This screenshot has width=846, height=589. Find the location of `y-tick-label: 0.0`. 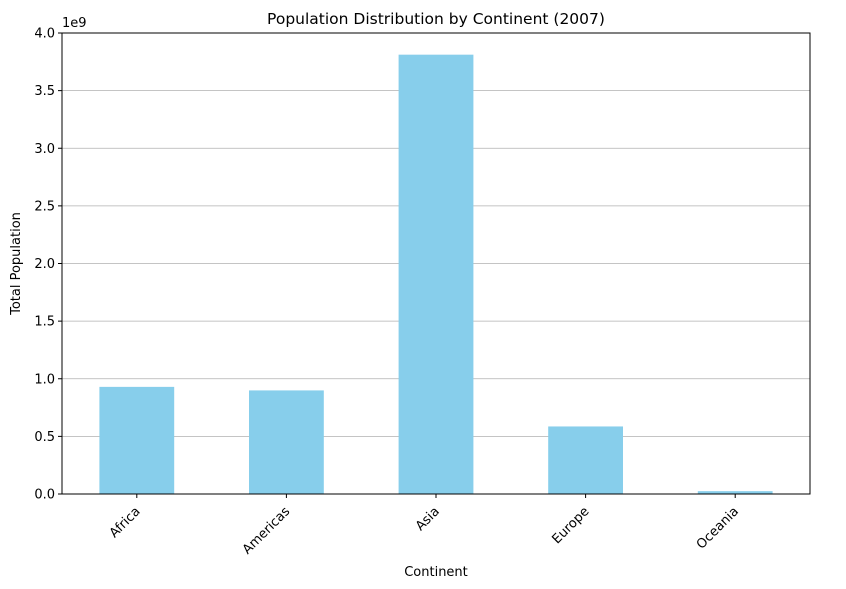

y-tick-label: 0.0 is located at coordinates (44, 495).